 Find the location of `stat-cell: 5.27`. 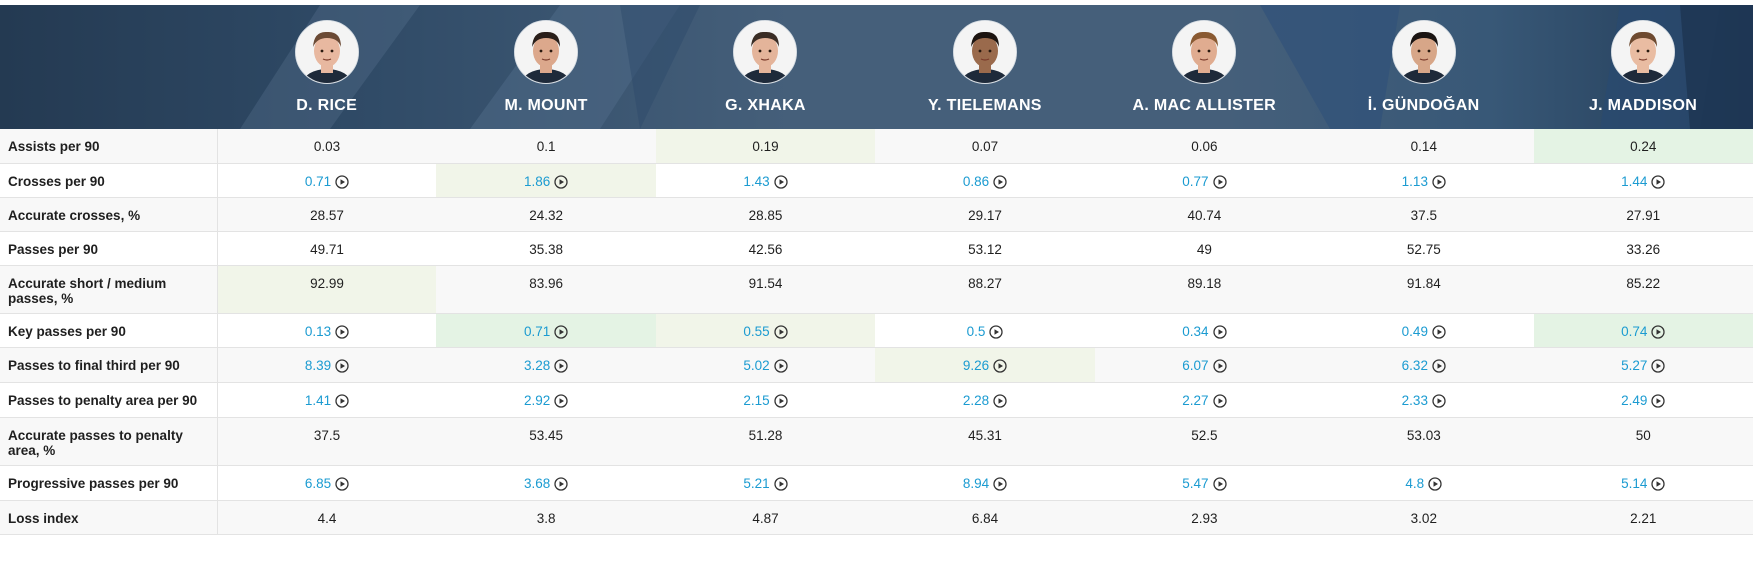

stat-cell: 5.27 is located at coordinates (1643, 365).